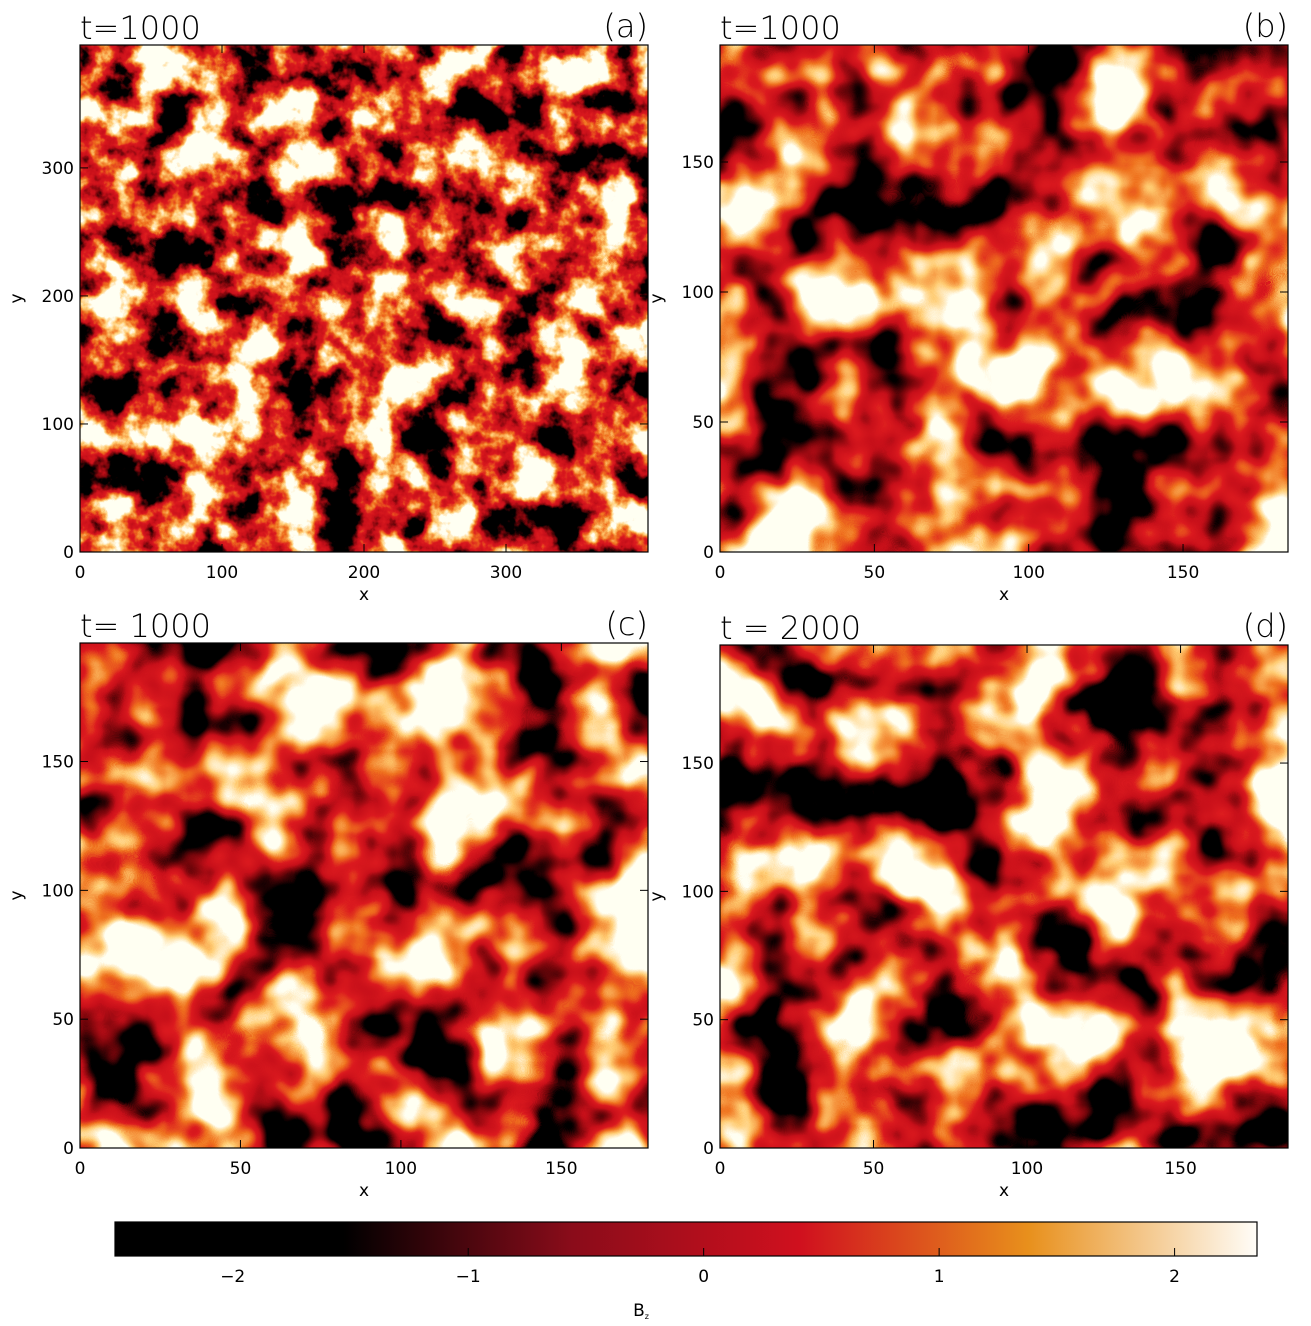 This screenshot has width=1311, height=1326. I want to click on panel-label: (d), so click(1265, 626).